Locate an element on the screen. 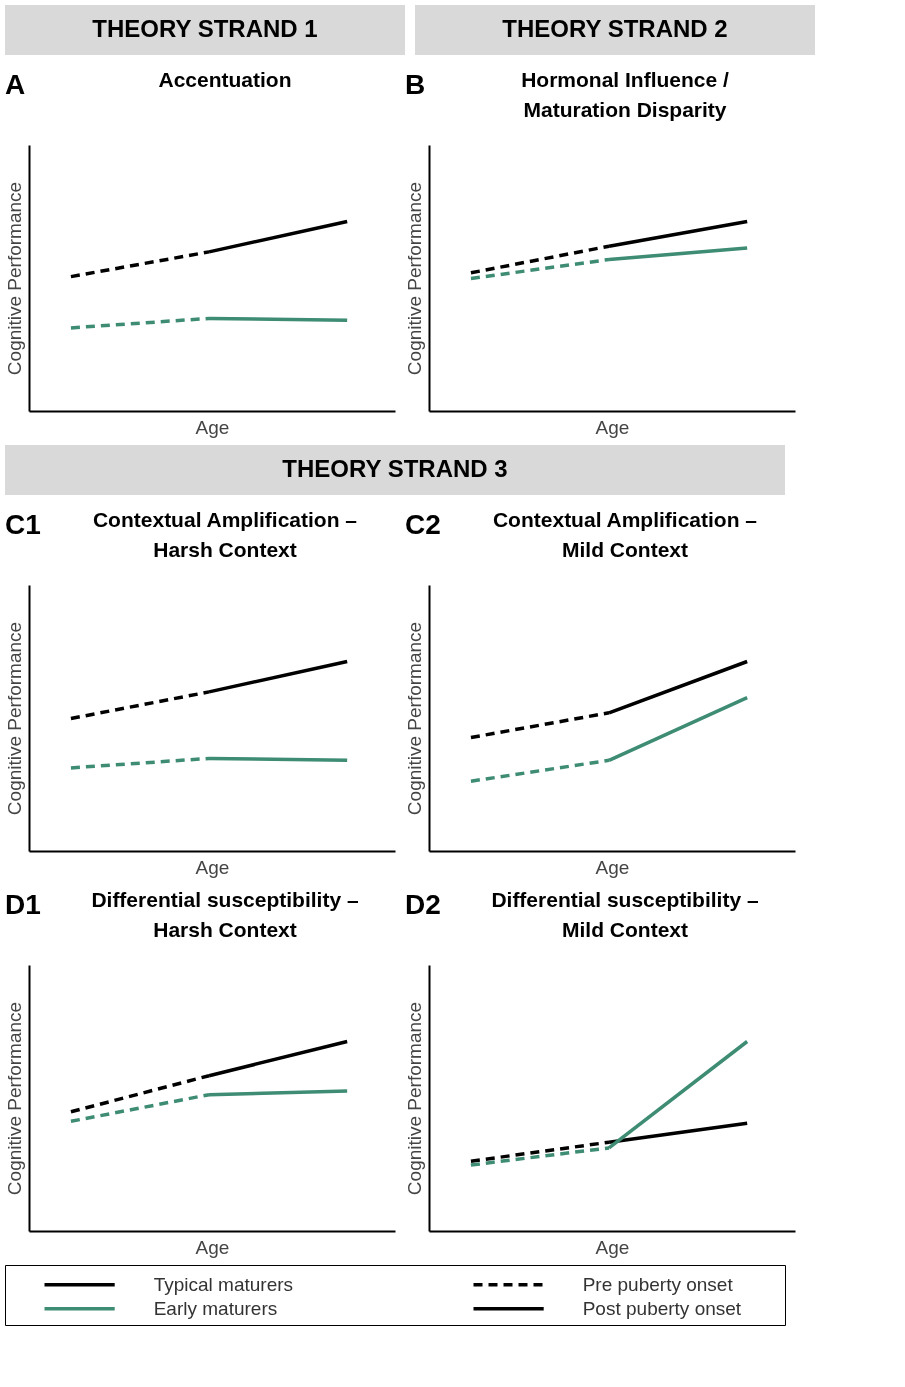 The image size is (905, 1387). text: Pre puberty onset is located at coordinates (658, 1285).